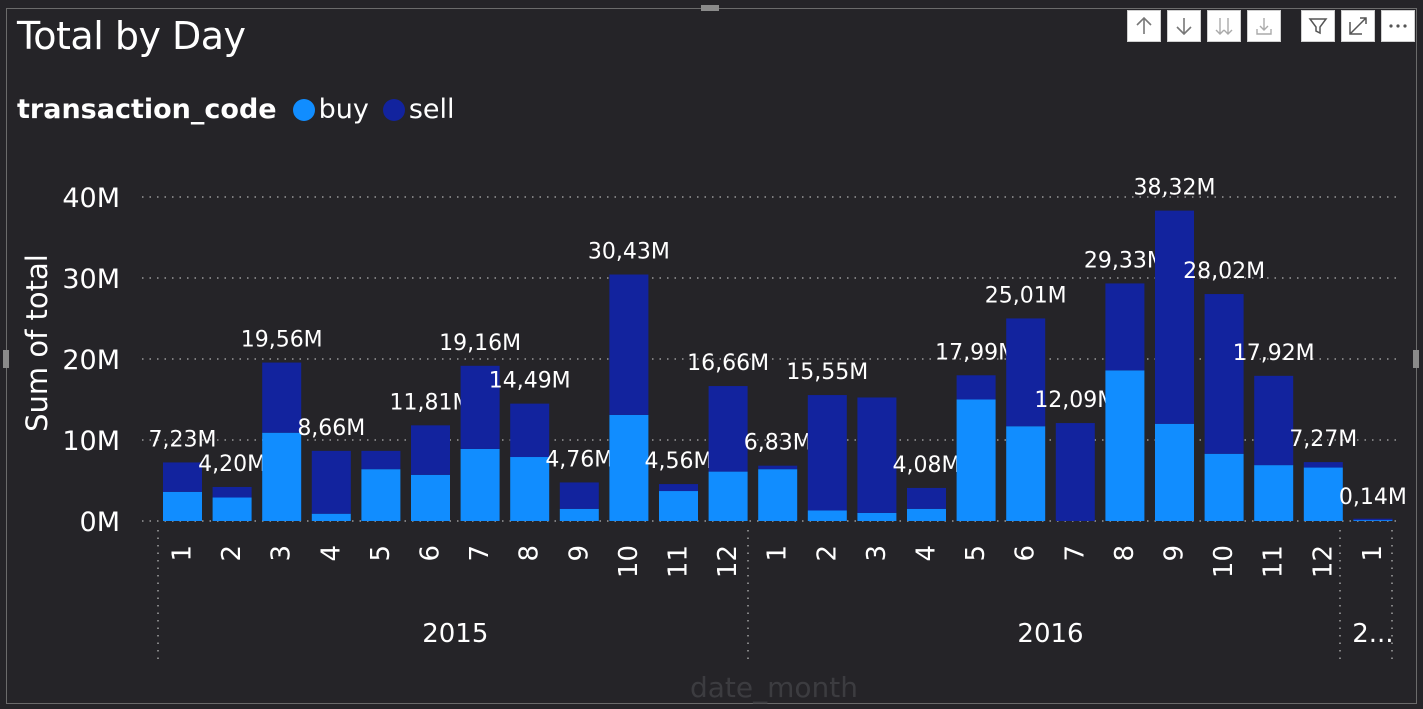 Image resolution: width=1423 pixels, height=709 pixels. Describe the element at coordinates (728, 363) in the screenshot. I see `data-label: 16,66M` at that location.